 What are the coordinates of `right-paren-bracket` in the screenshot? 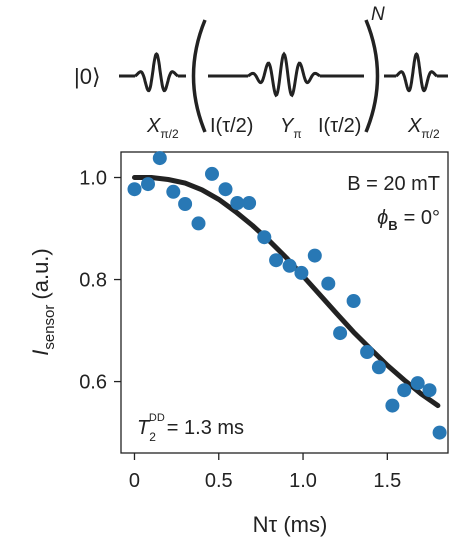 It's located at (372, 76).